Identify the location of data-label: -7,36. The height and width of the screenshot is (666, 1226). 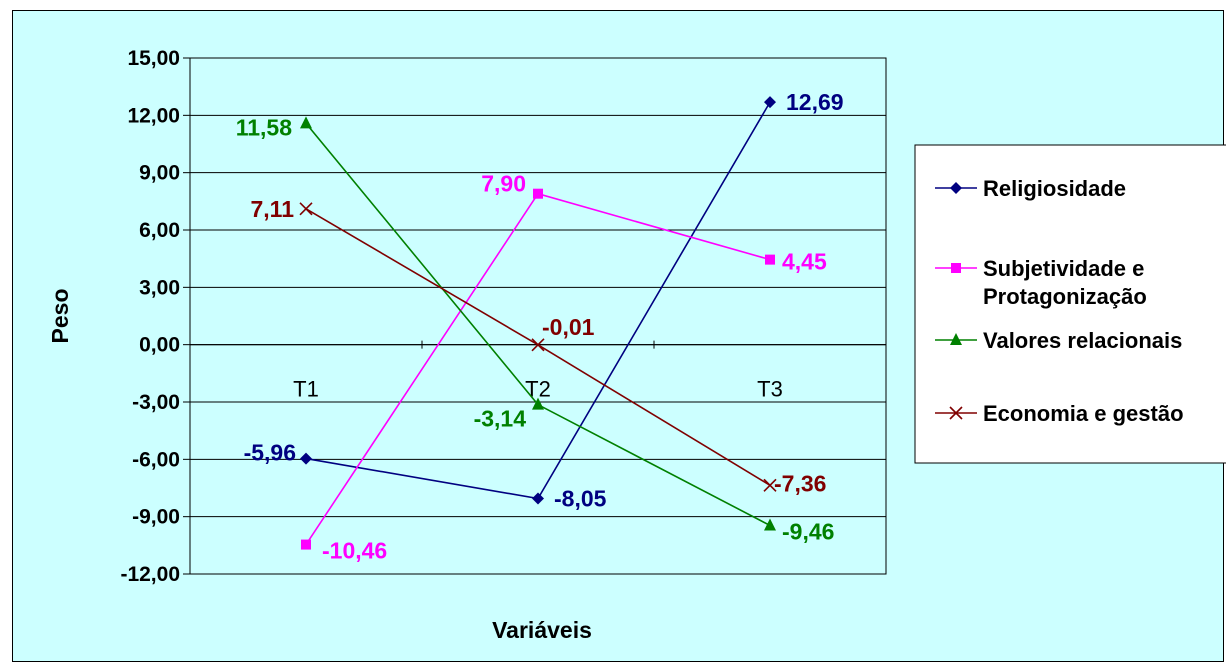
(800, 483).